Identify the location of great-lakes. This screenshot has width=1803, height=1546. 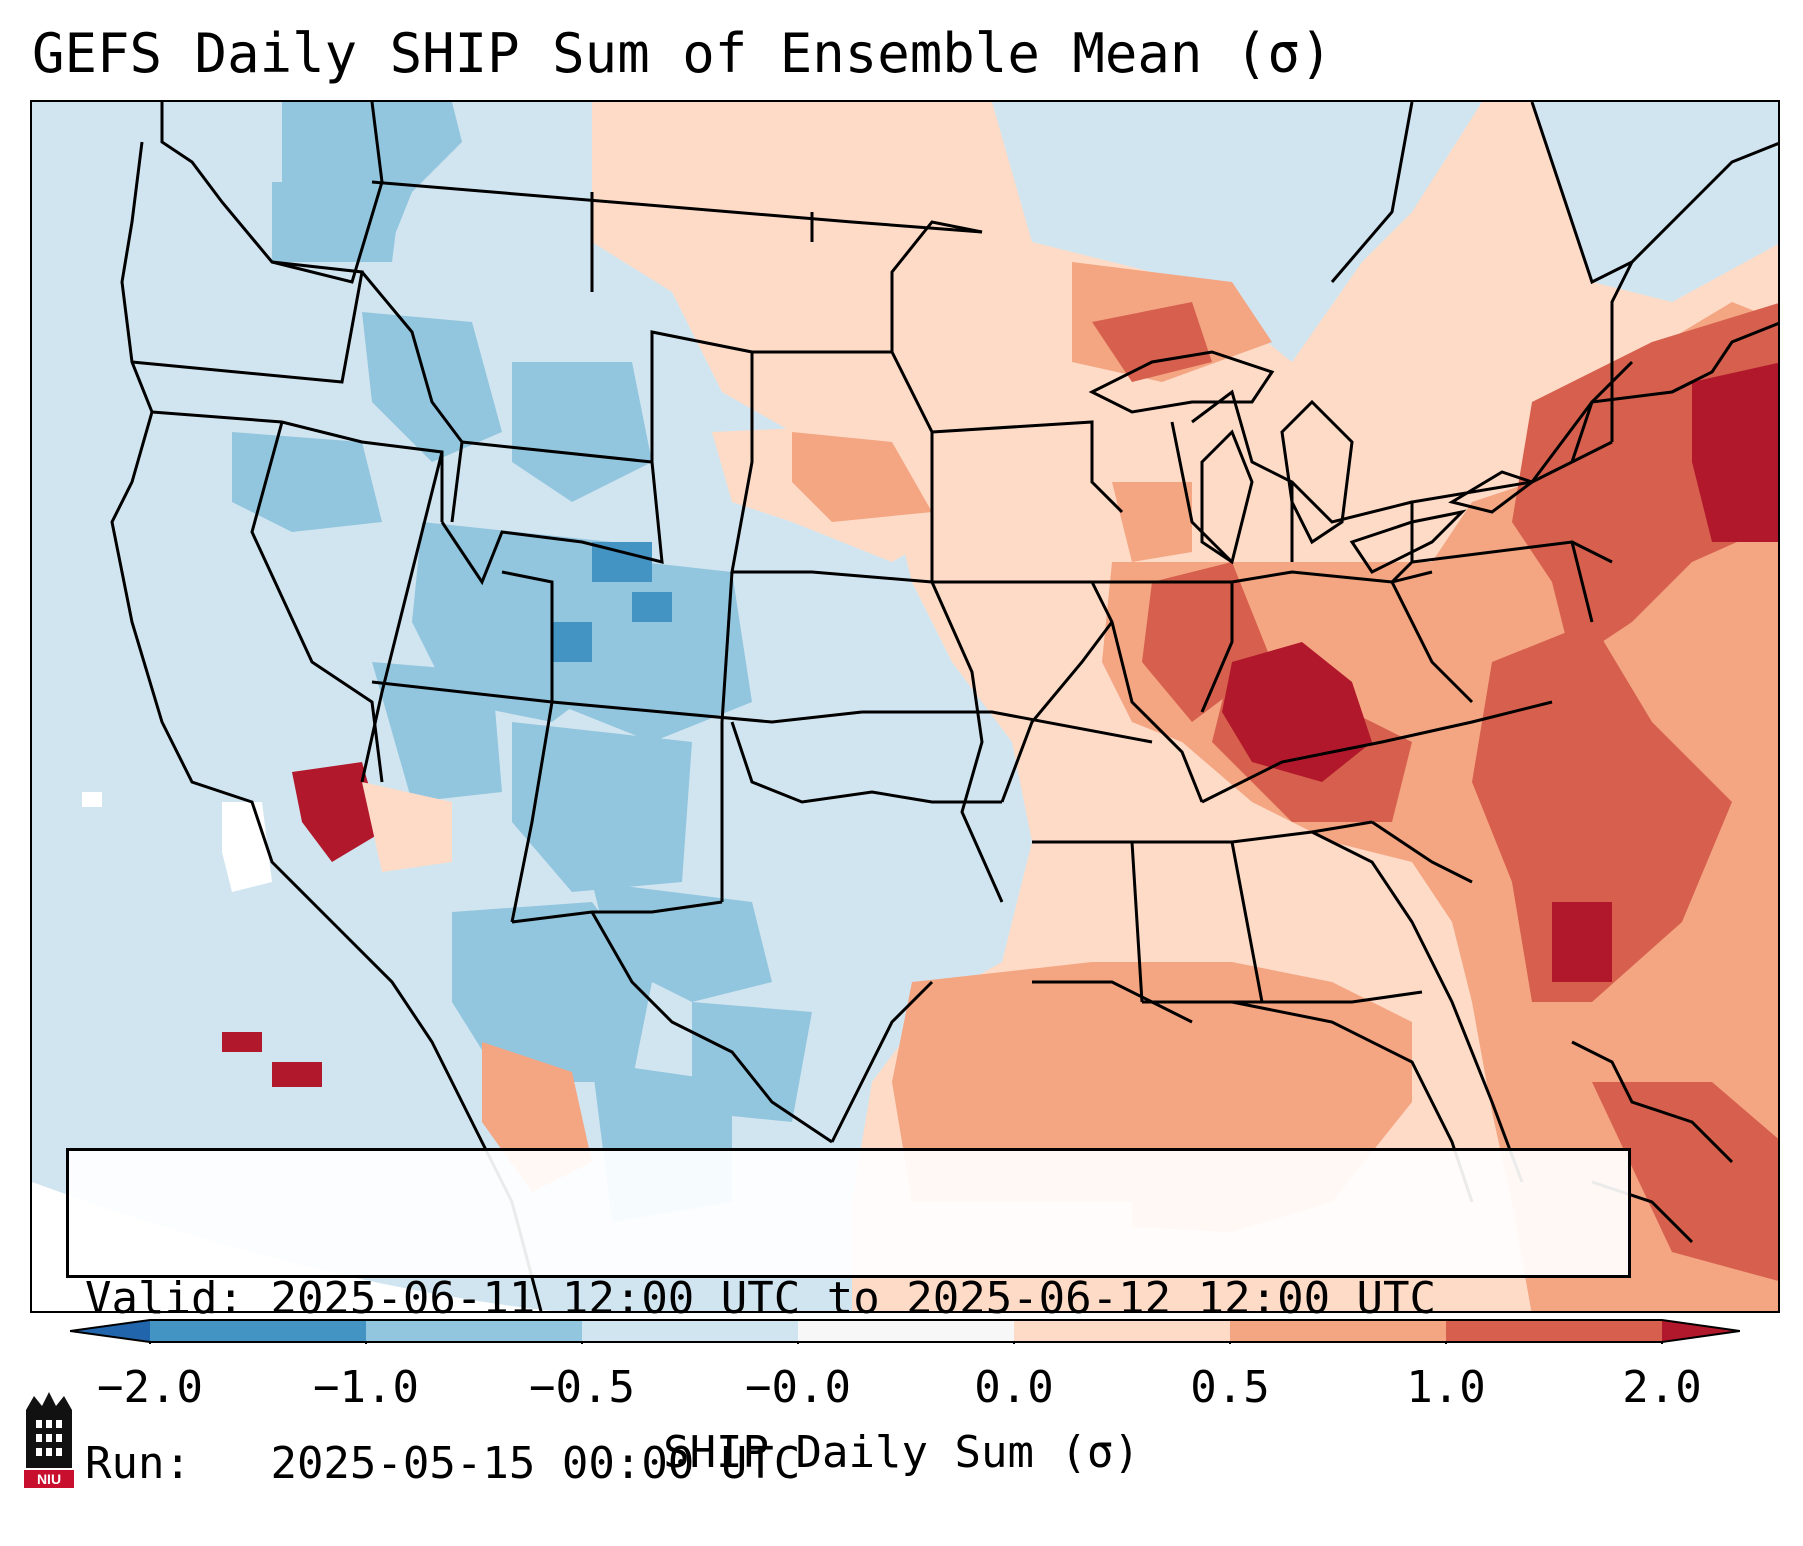
(1312, 462).